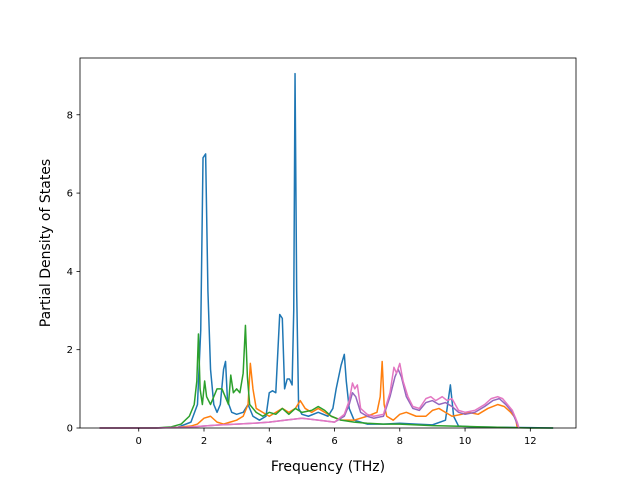 Image resolution: width=640 pixels, height=480 pixels. Describe the element at coordinates (73, 272) in the screenshot. I see `y-ticks: 0 2 4 6 8` at that location.